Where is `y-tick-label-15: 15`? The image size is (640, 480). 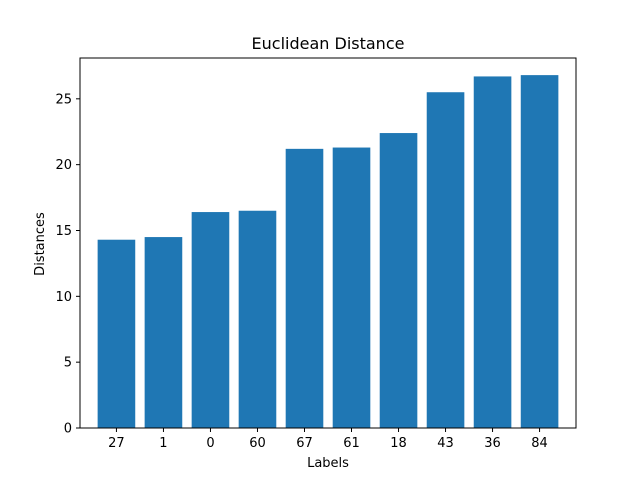
y-tick-label-15: 15 is located at coordinates (63, 231).